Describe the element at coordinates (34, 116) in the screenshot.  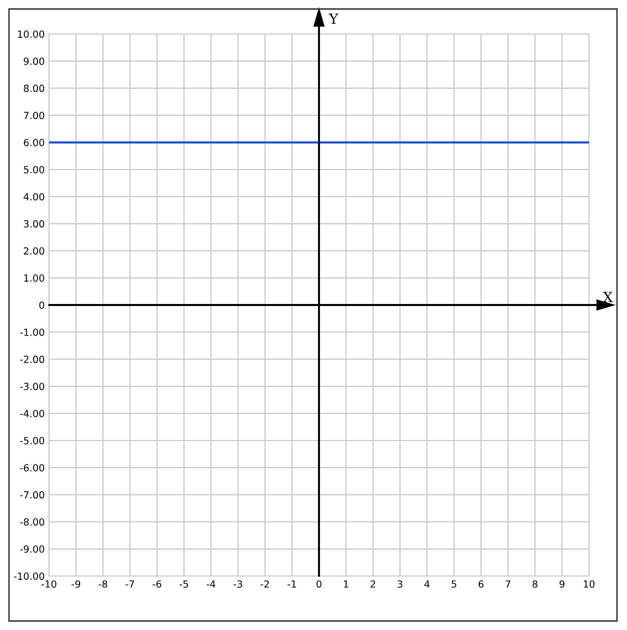
I see `y-tick-label: 7.00` at that location.